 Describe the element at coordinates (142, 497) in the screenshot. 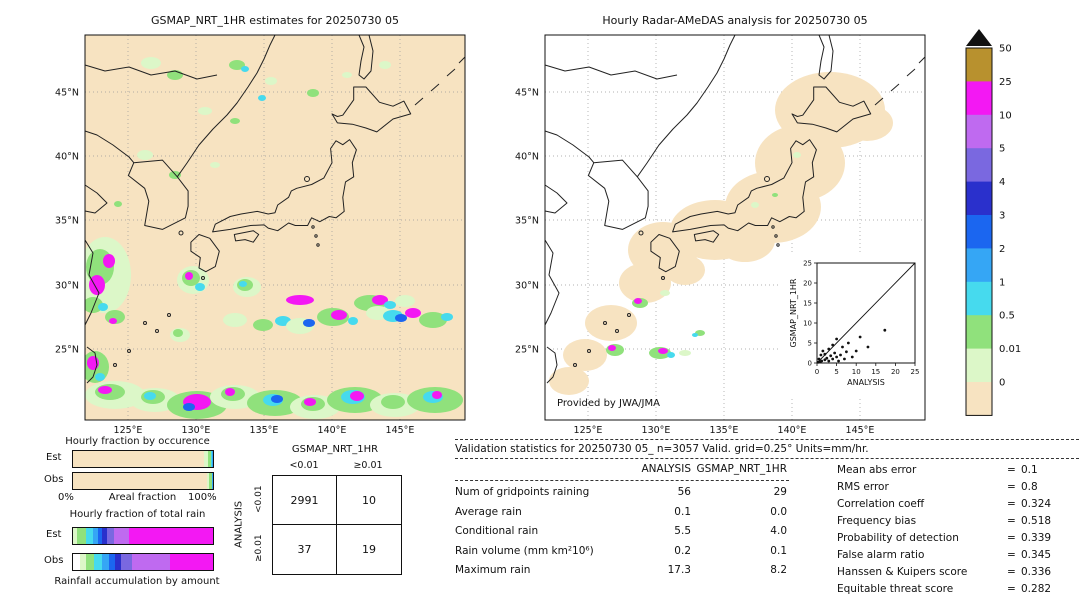

I see `areal-fraction-label: Areal fraction` at that location.